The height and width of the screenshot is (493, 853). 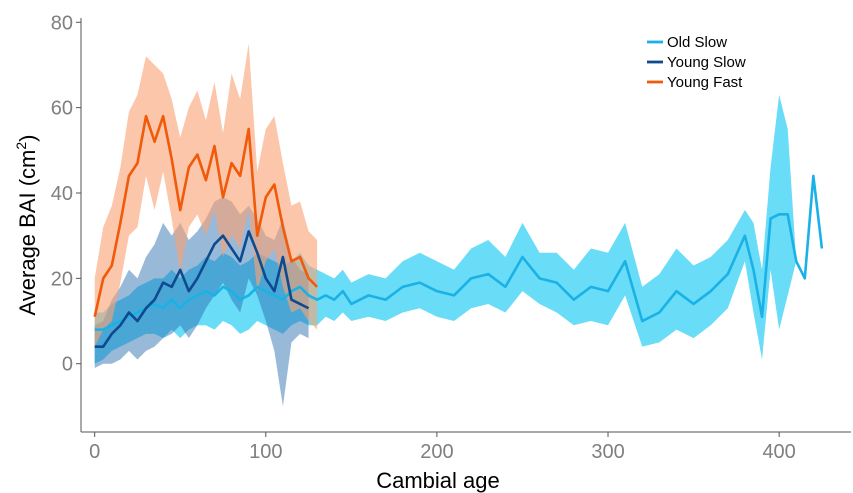 What do you see at coordinates (265, 452) in the screenshot?
I see `x-tick-label: 100` at bounding box center [265, 452].